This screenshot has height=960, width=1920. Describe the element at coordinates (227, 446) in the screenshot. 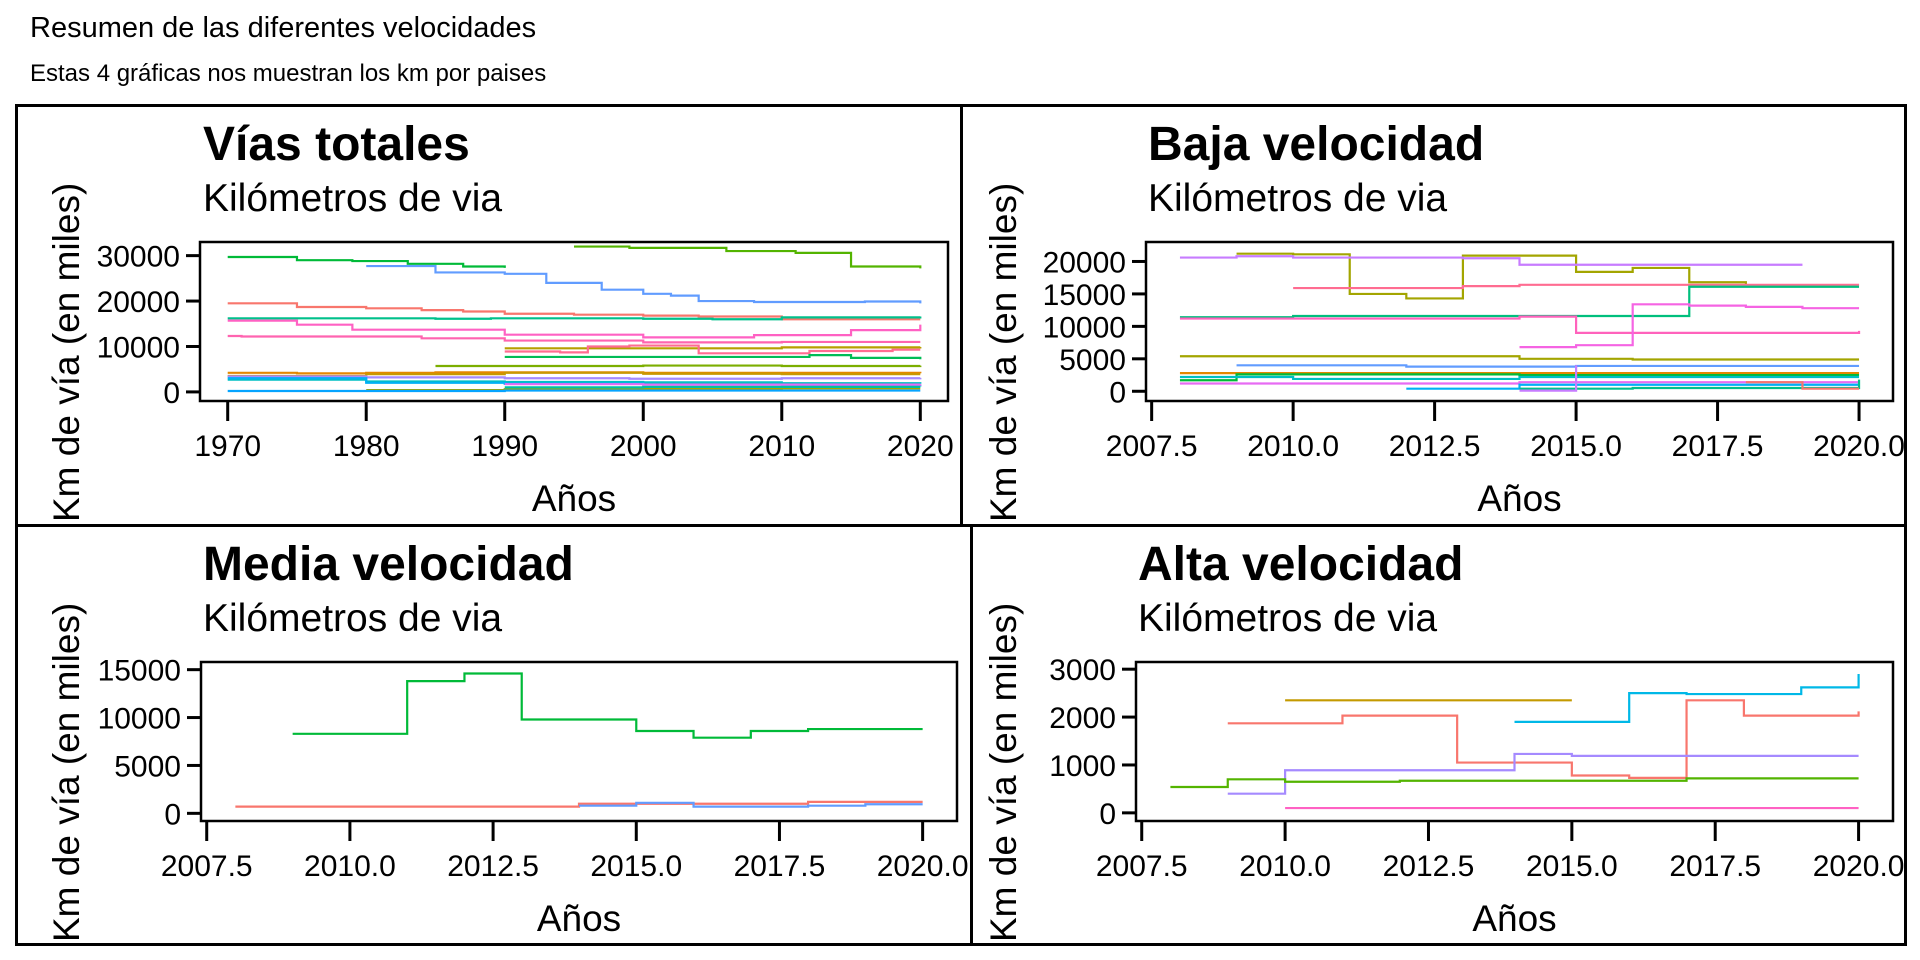

I see `x-tick-label: 1970` at that location.